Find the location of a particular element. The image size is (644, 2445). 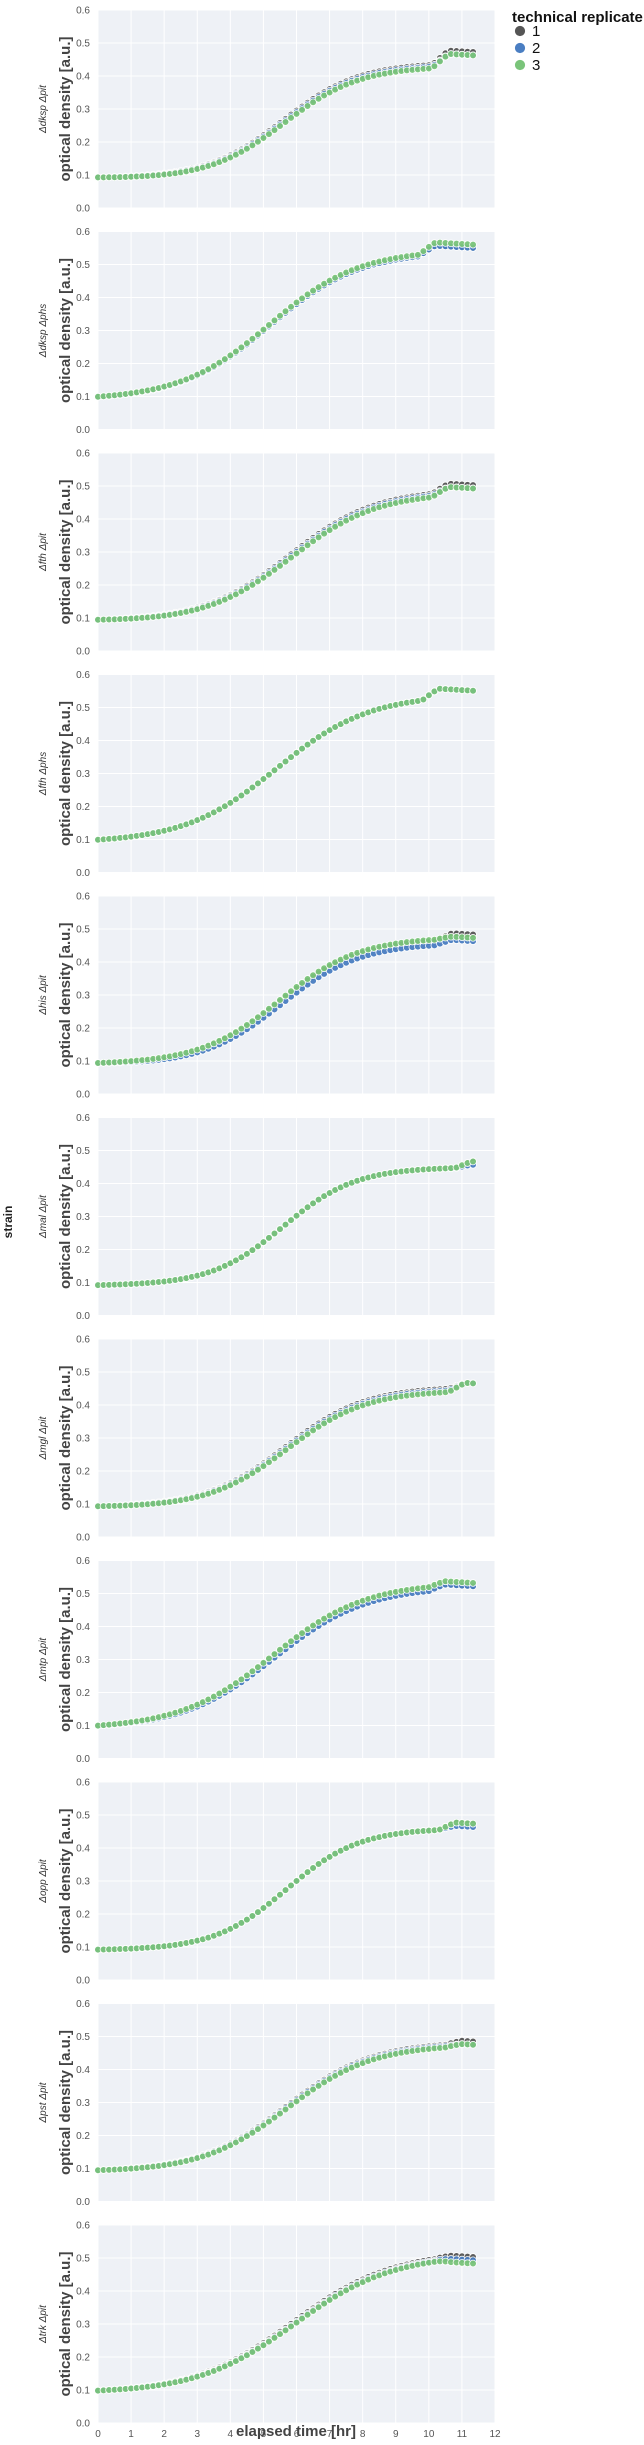

strain-label: Δmal Δpit is located at coordinates (43, 1216).